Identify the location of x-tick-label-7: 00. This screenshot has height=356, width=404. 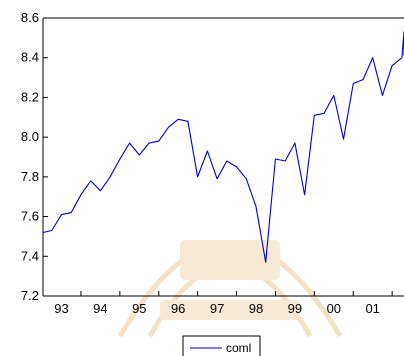
(334, 308).